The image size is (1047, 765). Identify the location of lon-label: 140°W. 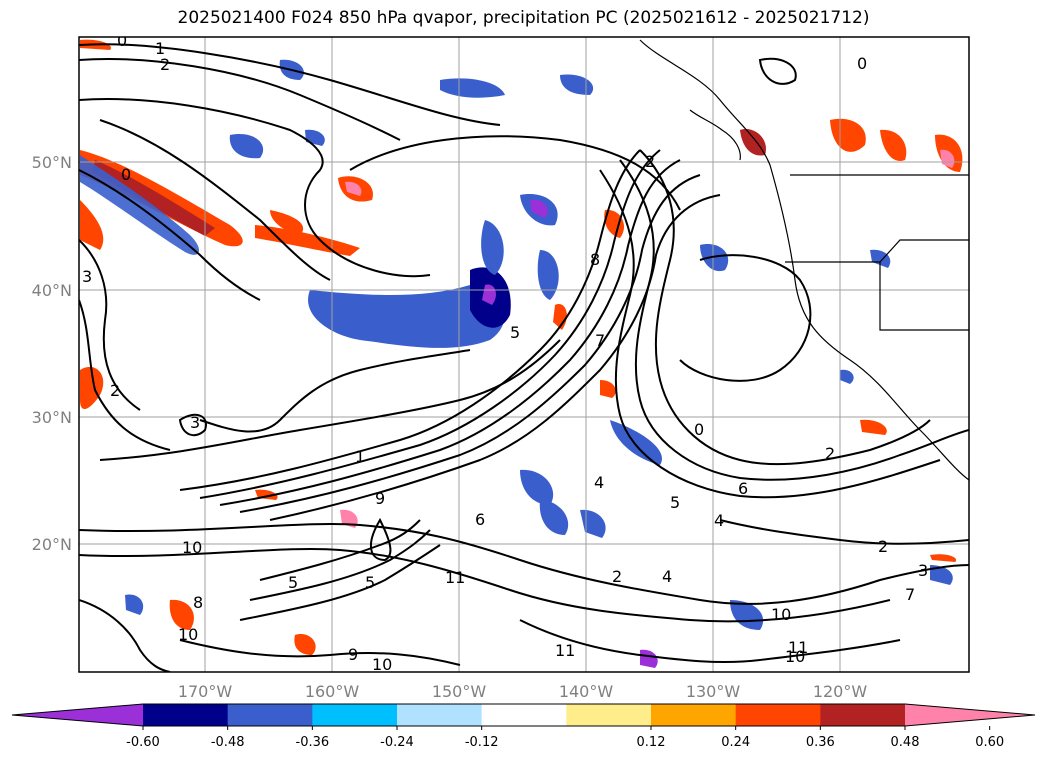
(586, 691).